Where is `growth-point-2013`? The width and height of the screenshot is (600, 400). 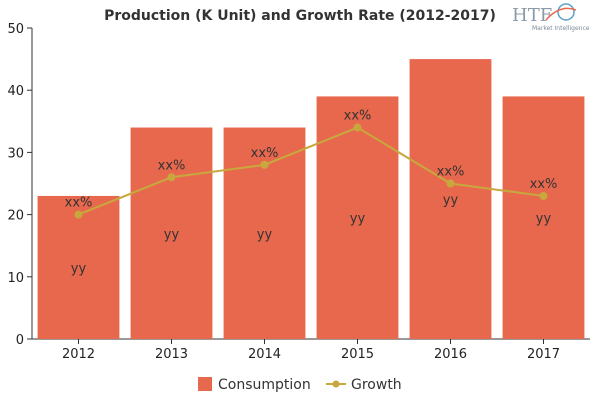
growth-point-2013 is located at coordinates (171, 177).